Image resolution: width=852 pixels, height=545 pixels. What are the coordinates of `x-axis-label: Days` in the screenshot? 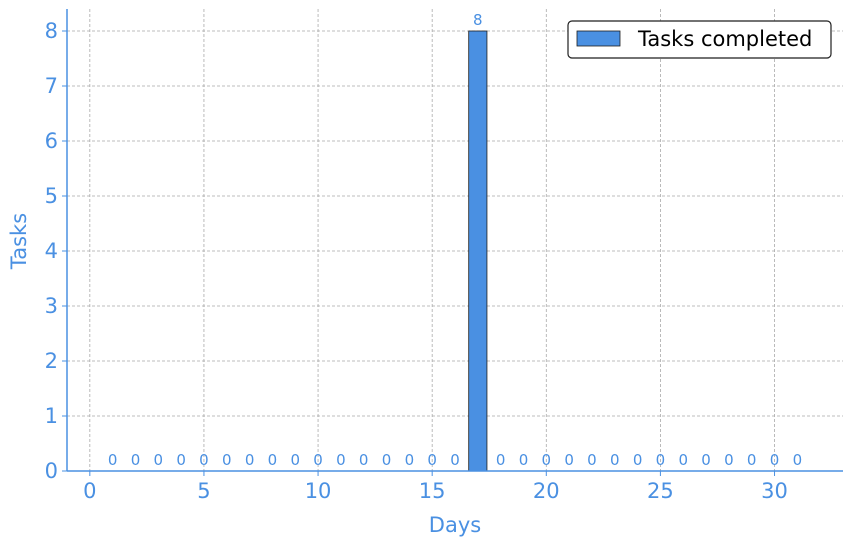 It's located at (455, 525).